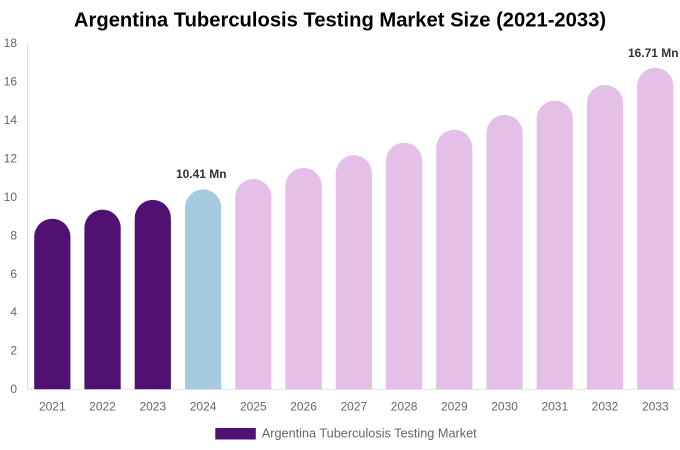 This screenshot has height=450, width=680. Describe the element at coordinates (203, 406) in the screenshot. I see `svg-text: 2024` at that location.